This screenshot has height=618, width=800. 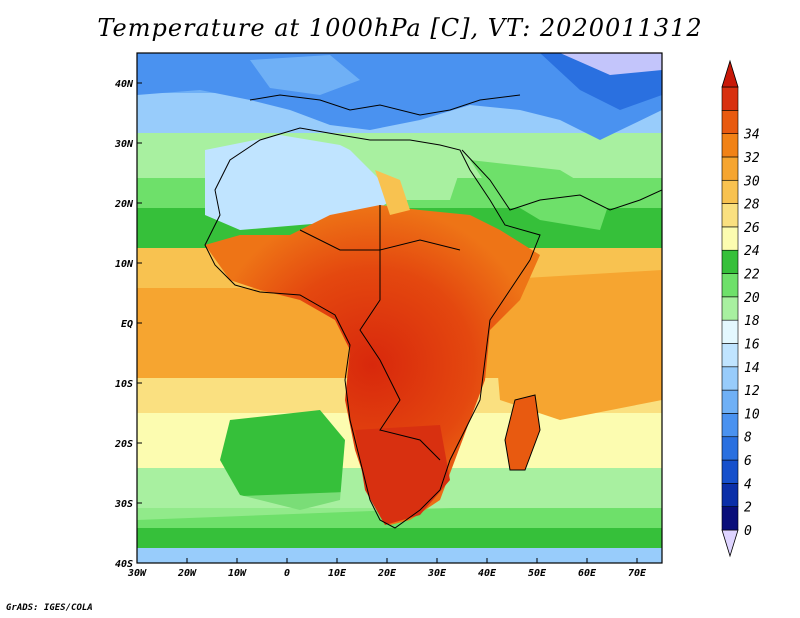 I want to click on lat-tick-label: 40S, so click(x=124, y=564).